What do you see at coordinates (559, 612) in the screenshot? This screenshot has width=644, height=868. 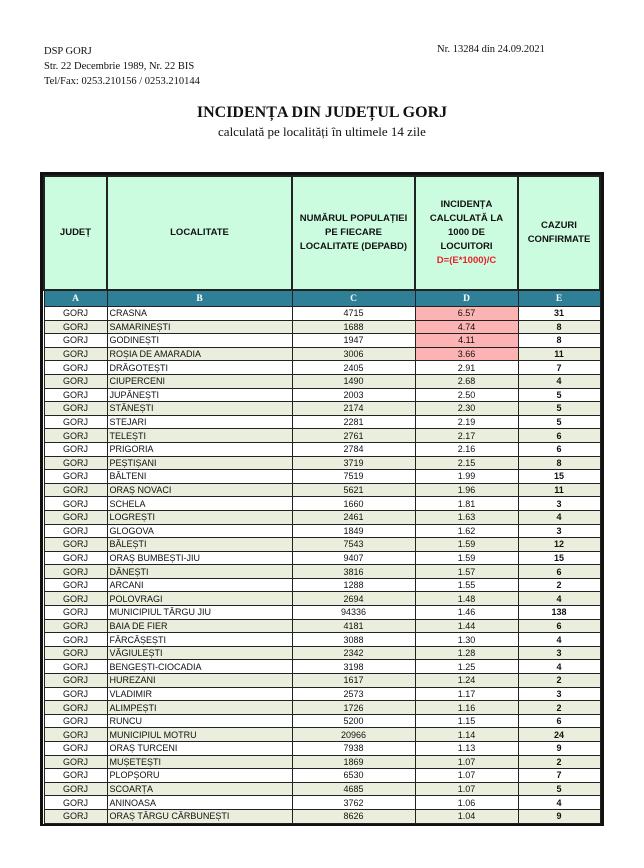 I see `cell-cases: 138` at bounding box center [559, 612].